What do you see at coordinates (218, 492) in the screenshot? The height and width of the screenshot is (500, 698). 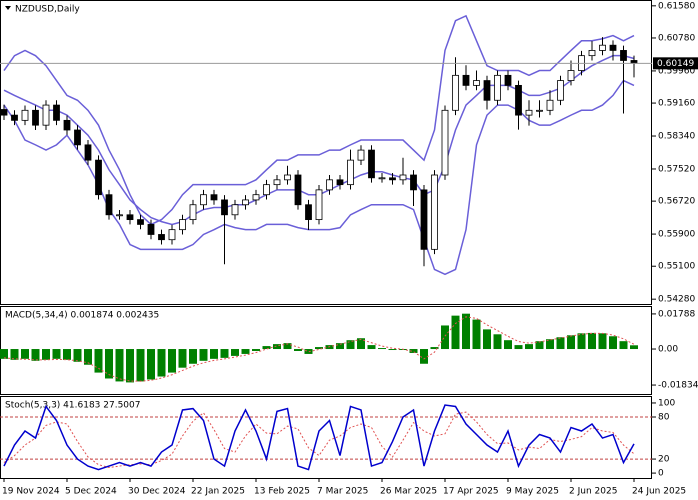 I see `x-tick-label: 22 Jan 2025` at bounding box center [218, 492].